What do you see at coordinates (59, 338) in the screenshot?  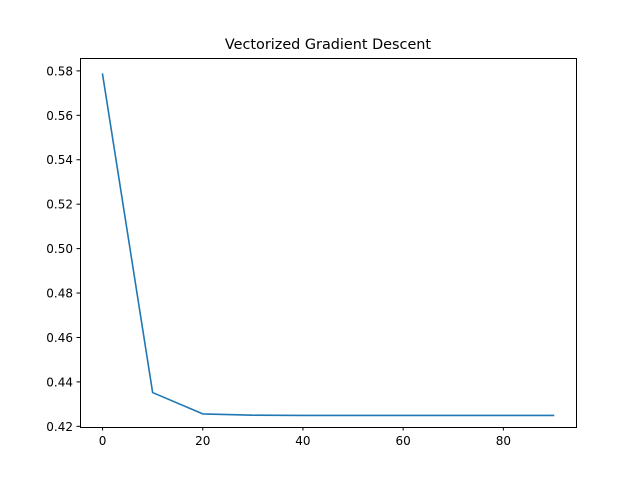 I see `y-tick-label: 0.46` at bounding box center [59, 338].